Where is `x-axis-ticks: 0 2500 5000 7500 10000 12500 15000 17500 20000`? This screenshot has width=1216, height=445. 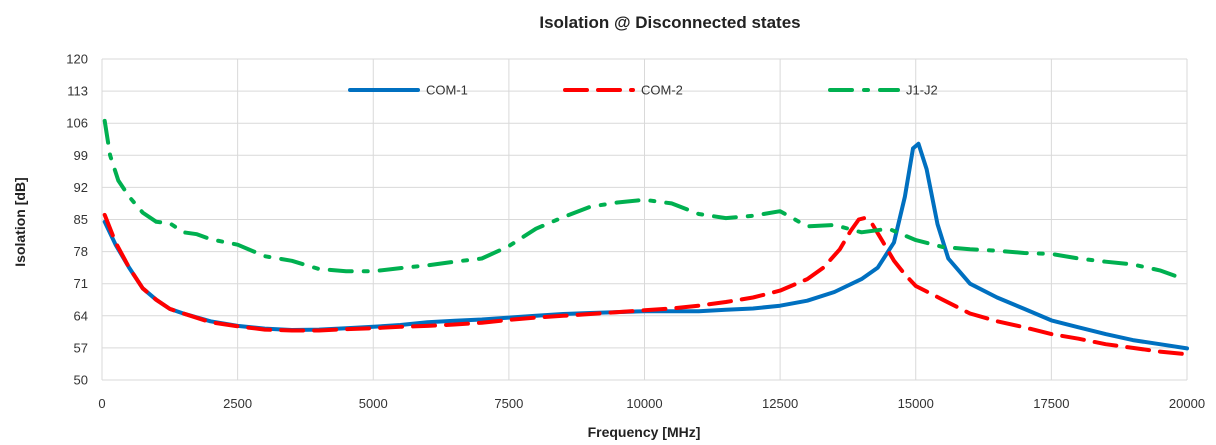 x-axis-ticks: 0 2500 5000 7500 10000 12500 15000 17500 20000 is located at coordinates (651, 403).